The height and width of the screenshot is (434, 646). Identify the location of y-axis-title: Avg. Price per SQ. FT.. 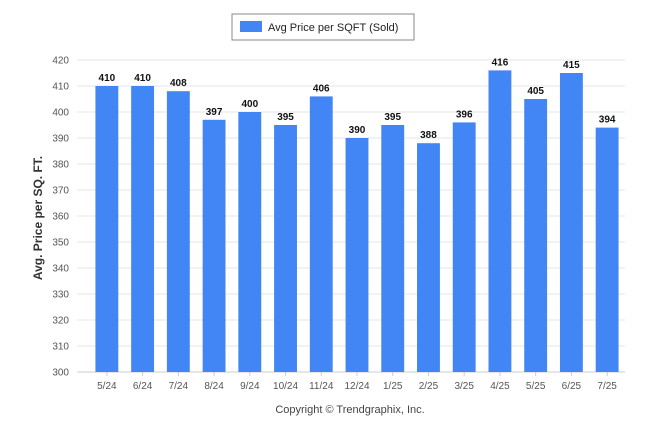
(38, 218).